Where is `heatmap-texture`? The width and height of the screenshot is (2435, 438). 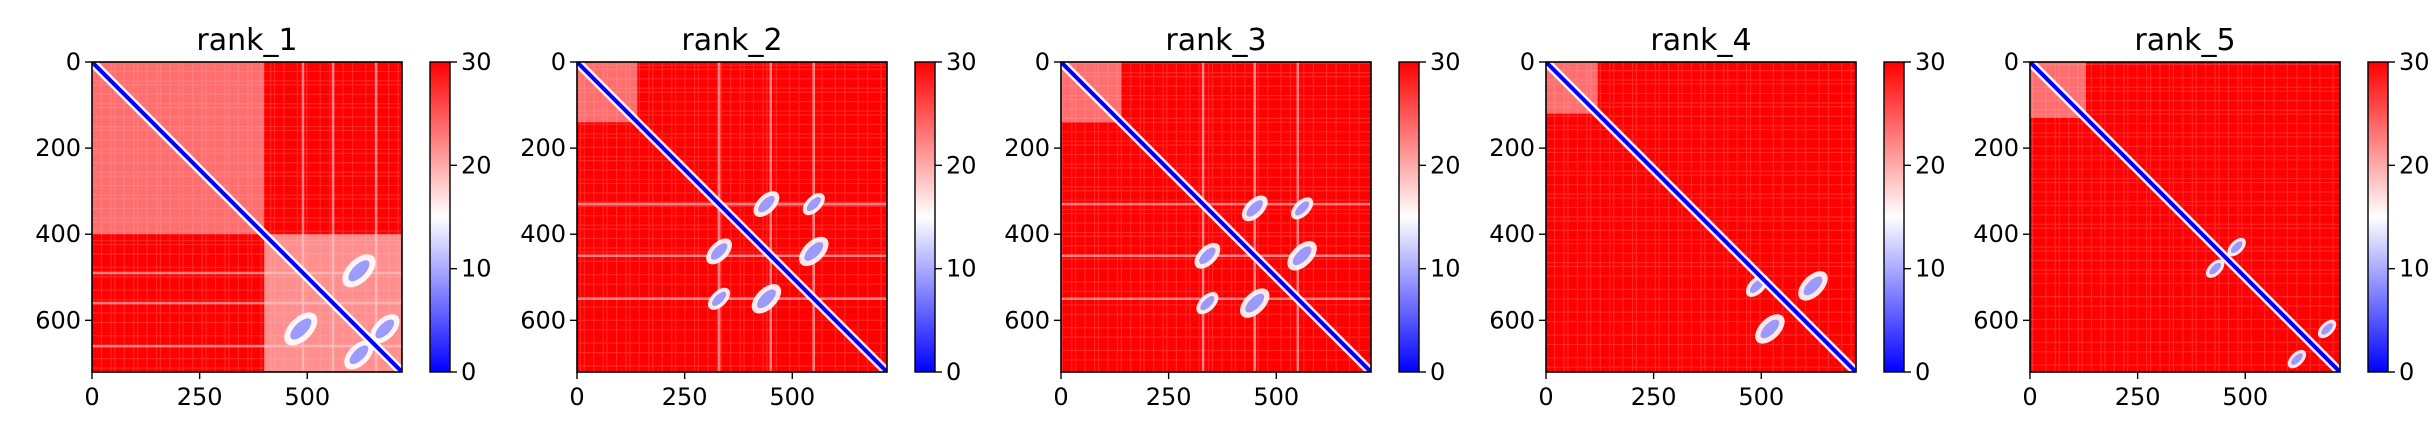
heatmap-texture is located at coordinates (1701, 217).